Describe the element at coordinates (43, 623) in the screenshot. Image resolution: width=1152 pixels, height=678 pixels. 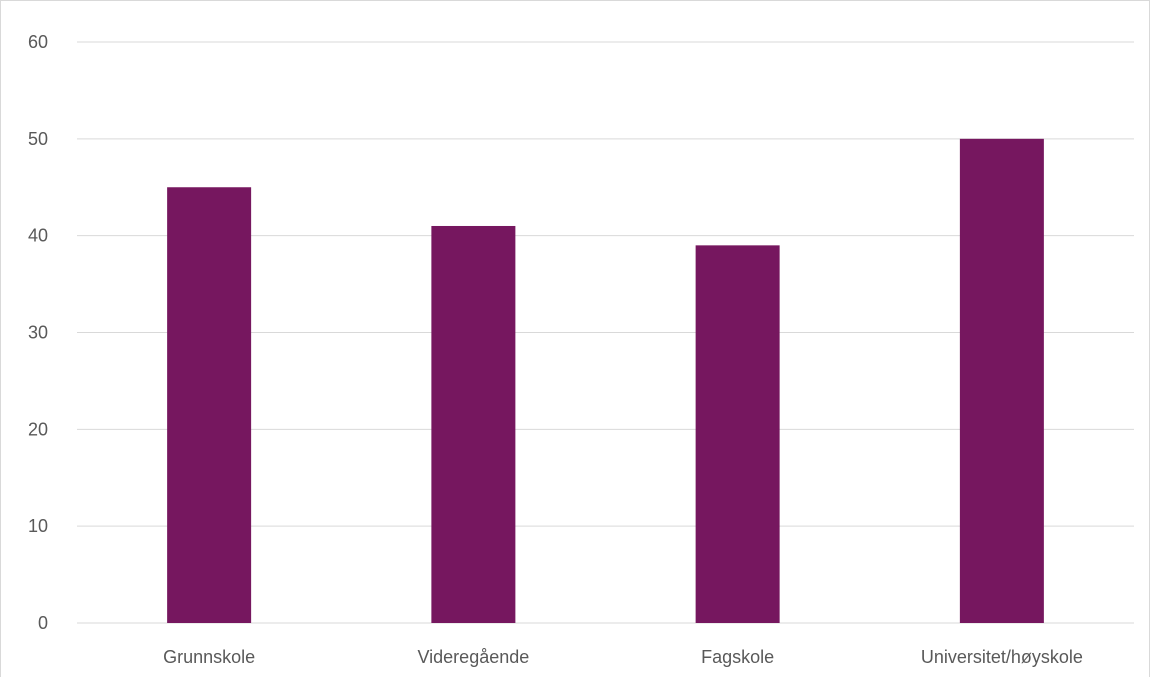
I see `y-tick-label: 0` at that location.